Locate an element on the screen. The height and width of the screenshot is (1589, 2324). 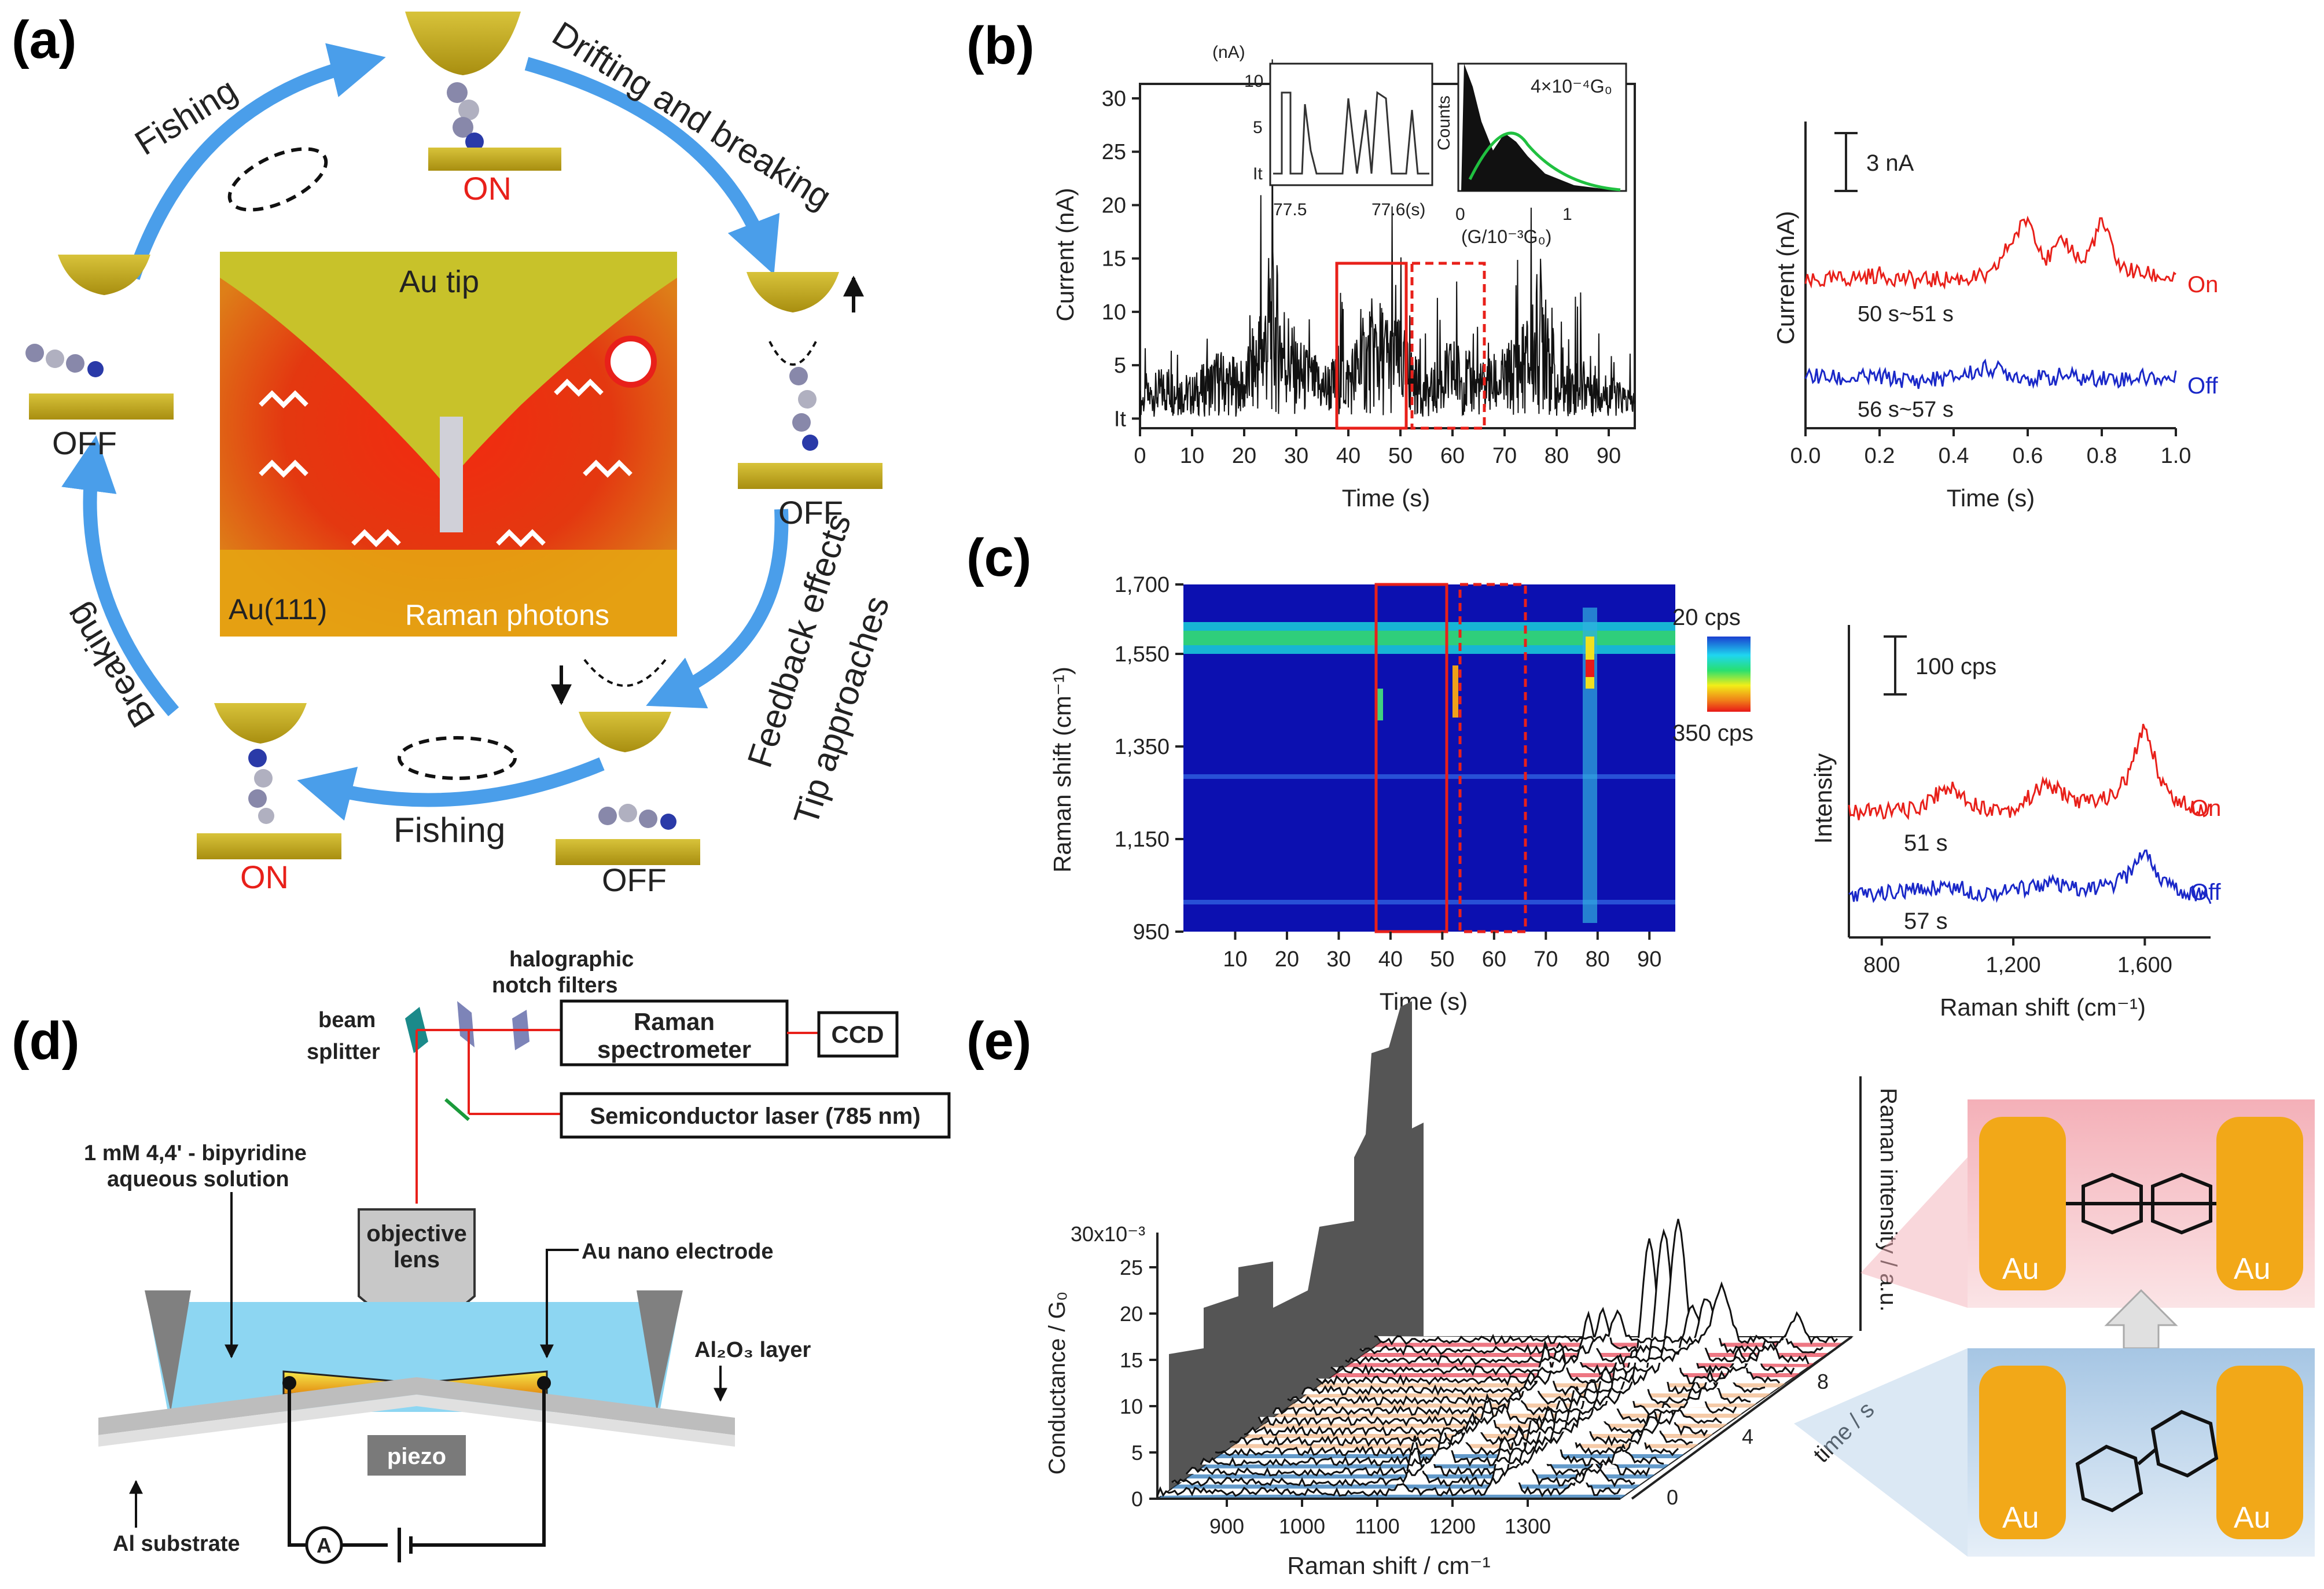
xlabel-time: Time (s) is located at coordinates (1386, 498).